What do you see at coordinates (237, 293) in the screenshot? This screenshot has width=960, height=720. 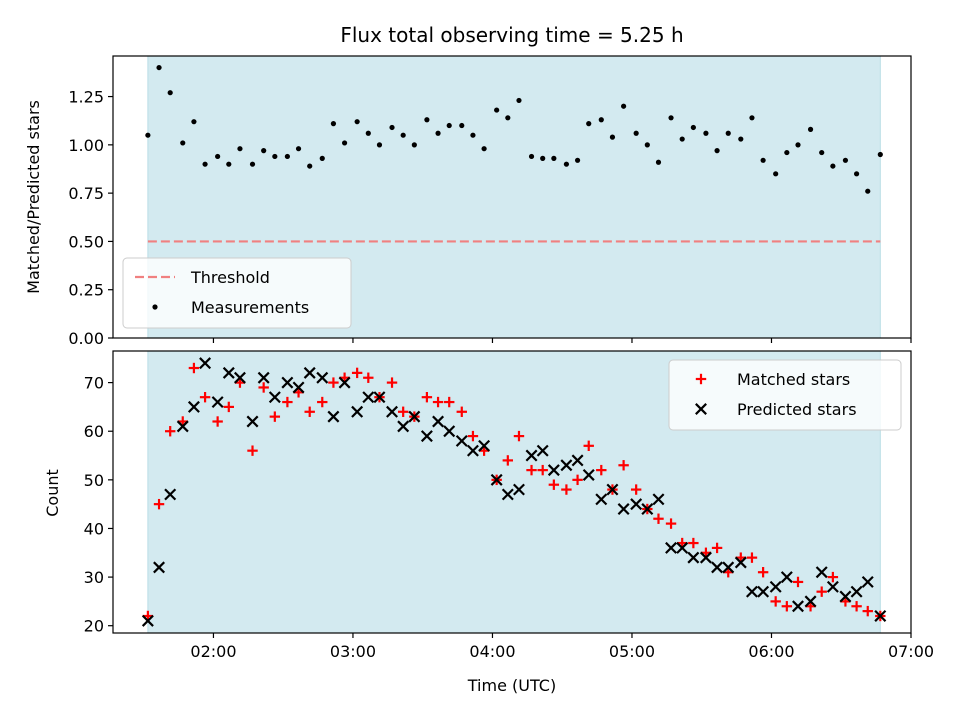 I see `top-legend-box` at bounding box center [237, 293].